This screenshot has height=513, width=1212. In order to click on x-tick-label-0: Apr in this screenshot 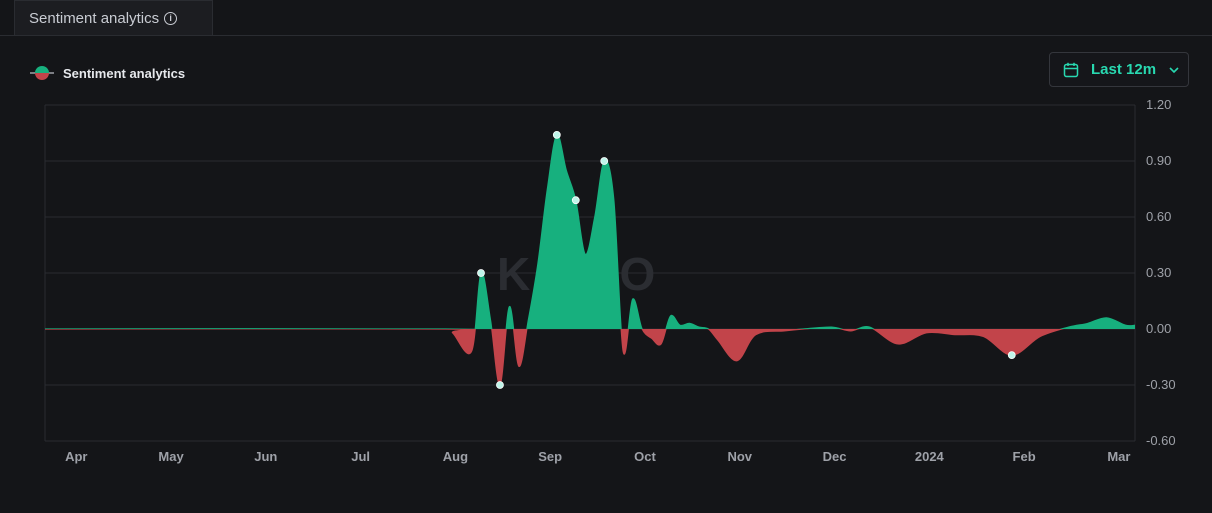, I will do `click(76, 456)`.